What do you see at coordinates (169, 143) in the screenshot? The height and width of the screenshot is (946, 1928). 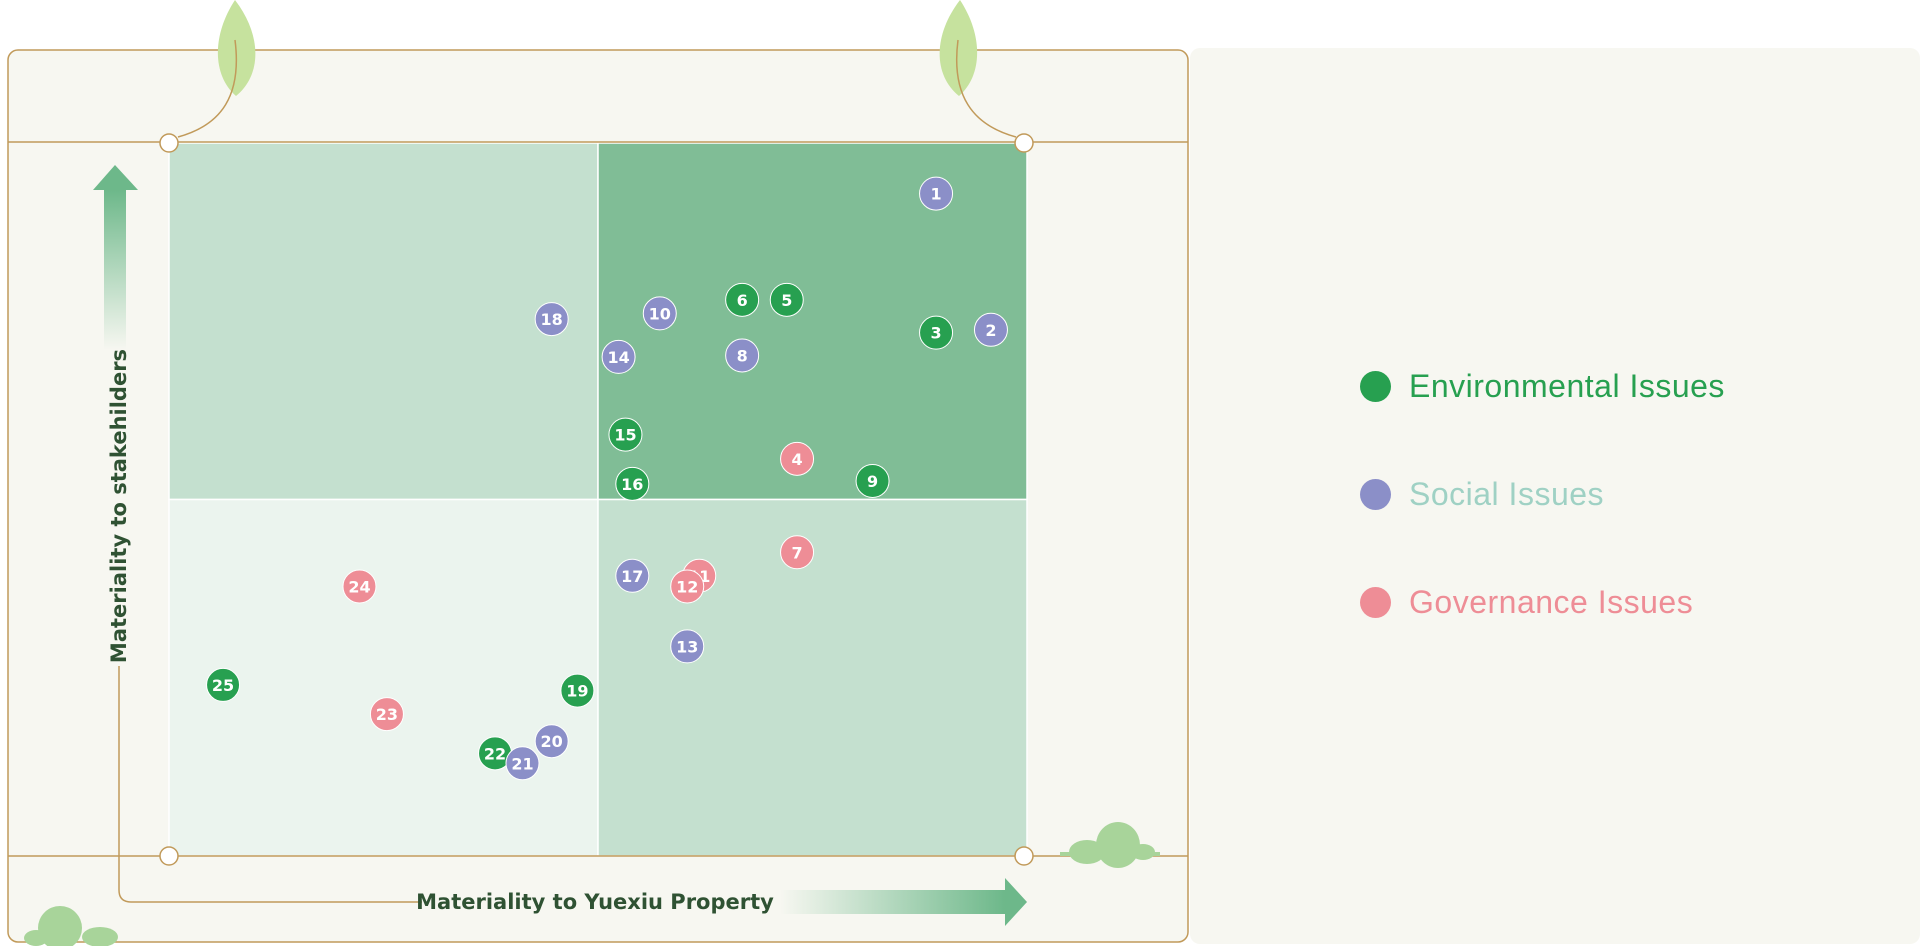 I see `corner-node-top-left` at bounding box center [169, 143].